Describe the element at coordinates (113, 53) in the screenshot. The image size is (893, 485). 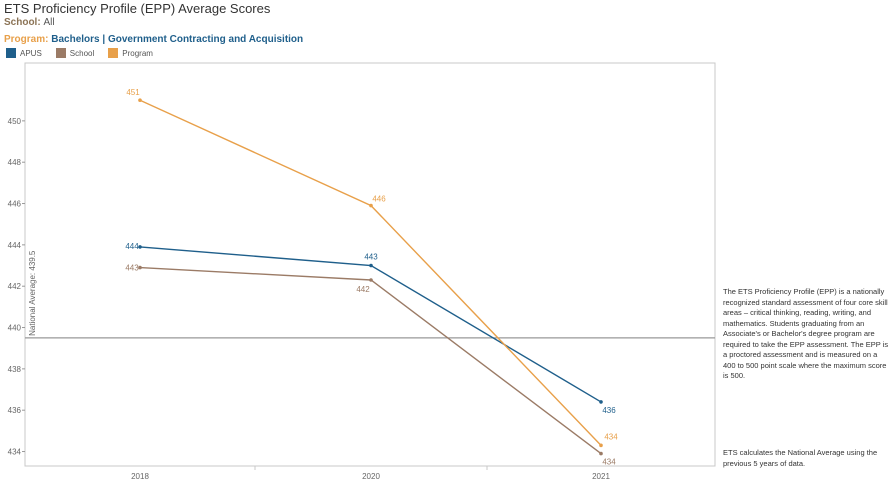
I see `legend-swatch-program` at that location.